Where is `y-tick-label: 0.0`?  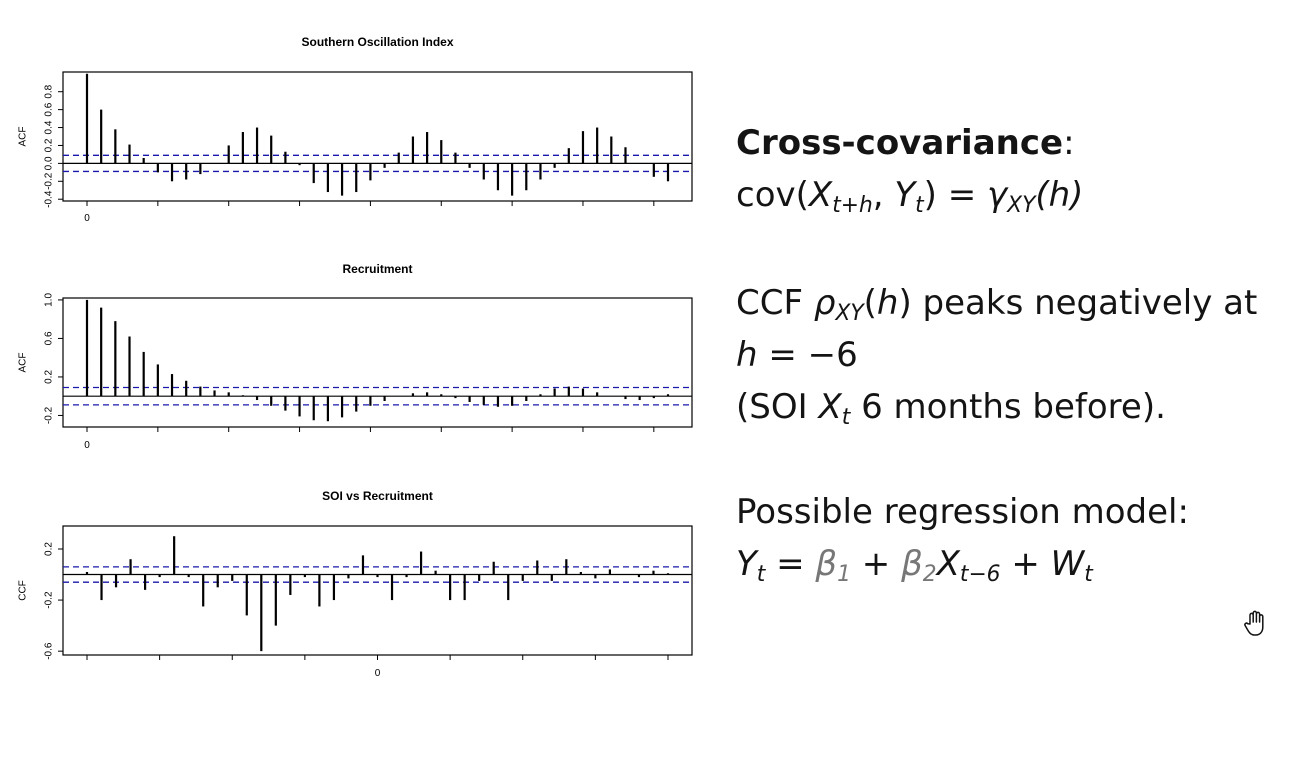 y-tick-label: 0.0 is located at coordinates (49, 163).